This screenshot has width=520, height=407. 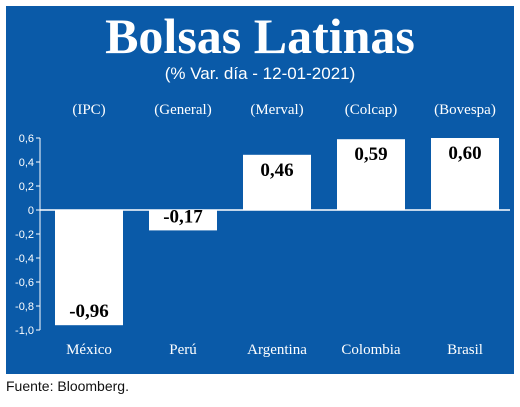 I want to click on chart-subtitle: (% Var. día - 12-01-2021), so click(x=260, y=73).